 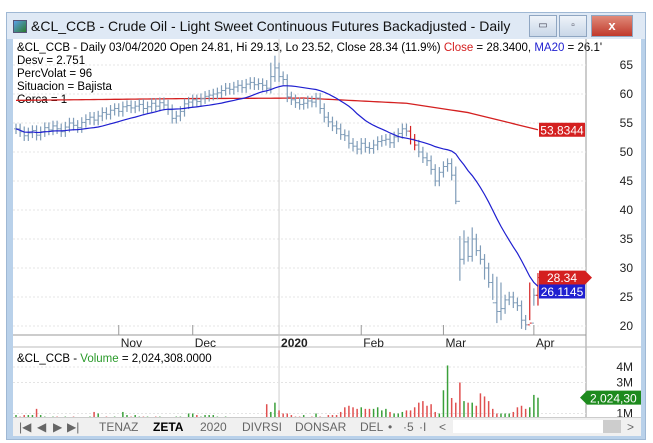 I want to click on horizontal-scrollbar, so click(x=528, y=426).